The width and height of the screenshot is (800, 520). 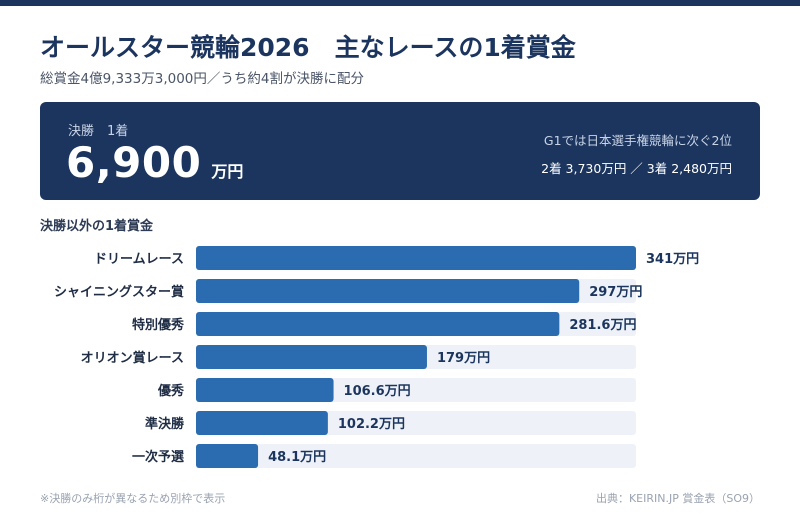 What do you see at coordinates (677, 498) in the screenshot?
I see `source-credit: 出典：KEIRIN.JP 賞金表（SO9）` at bounding box center [677, 498].